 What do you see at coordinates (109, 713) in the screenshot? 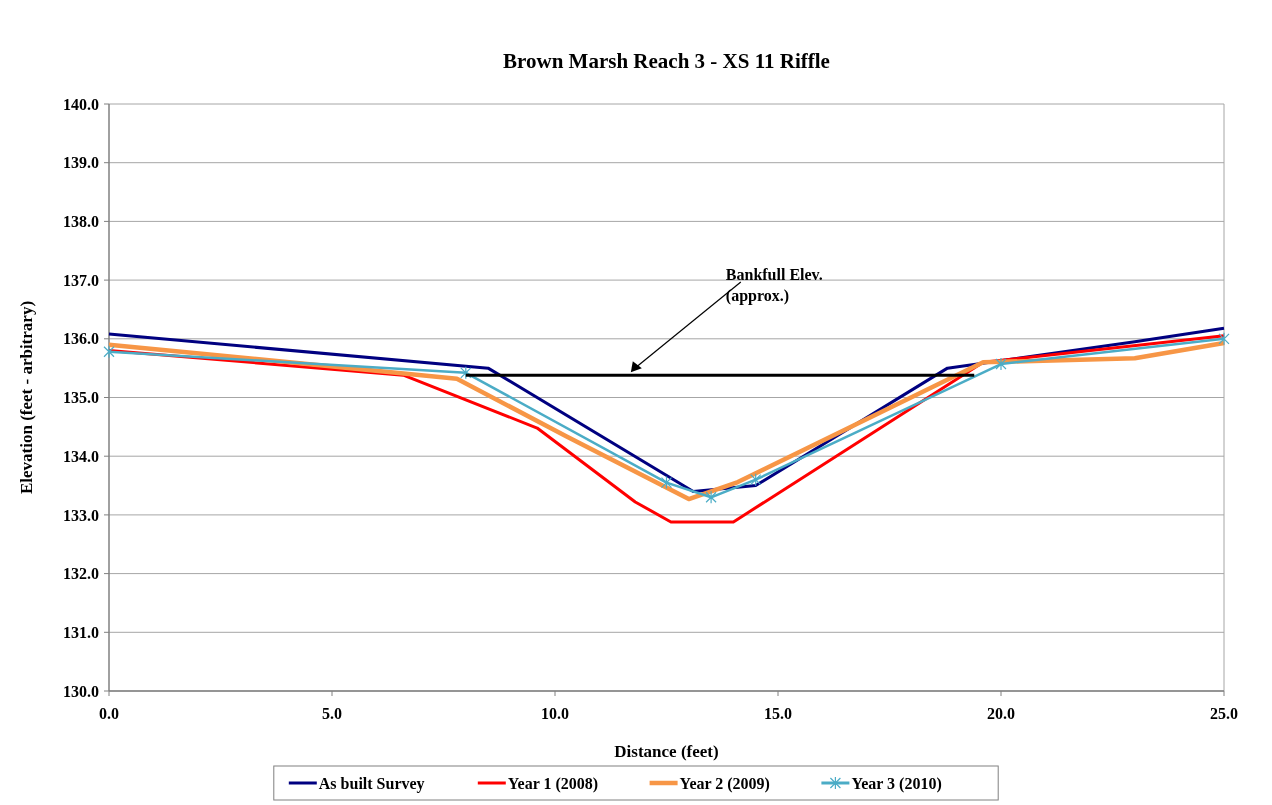
I see `x-tick-label: 0.0` at bounding box center [109, 713].